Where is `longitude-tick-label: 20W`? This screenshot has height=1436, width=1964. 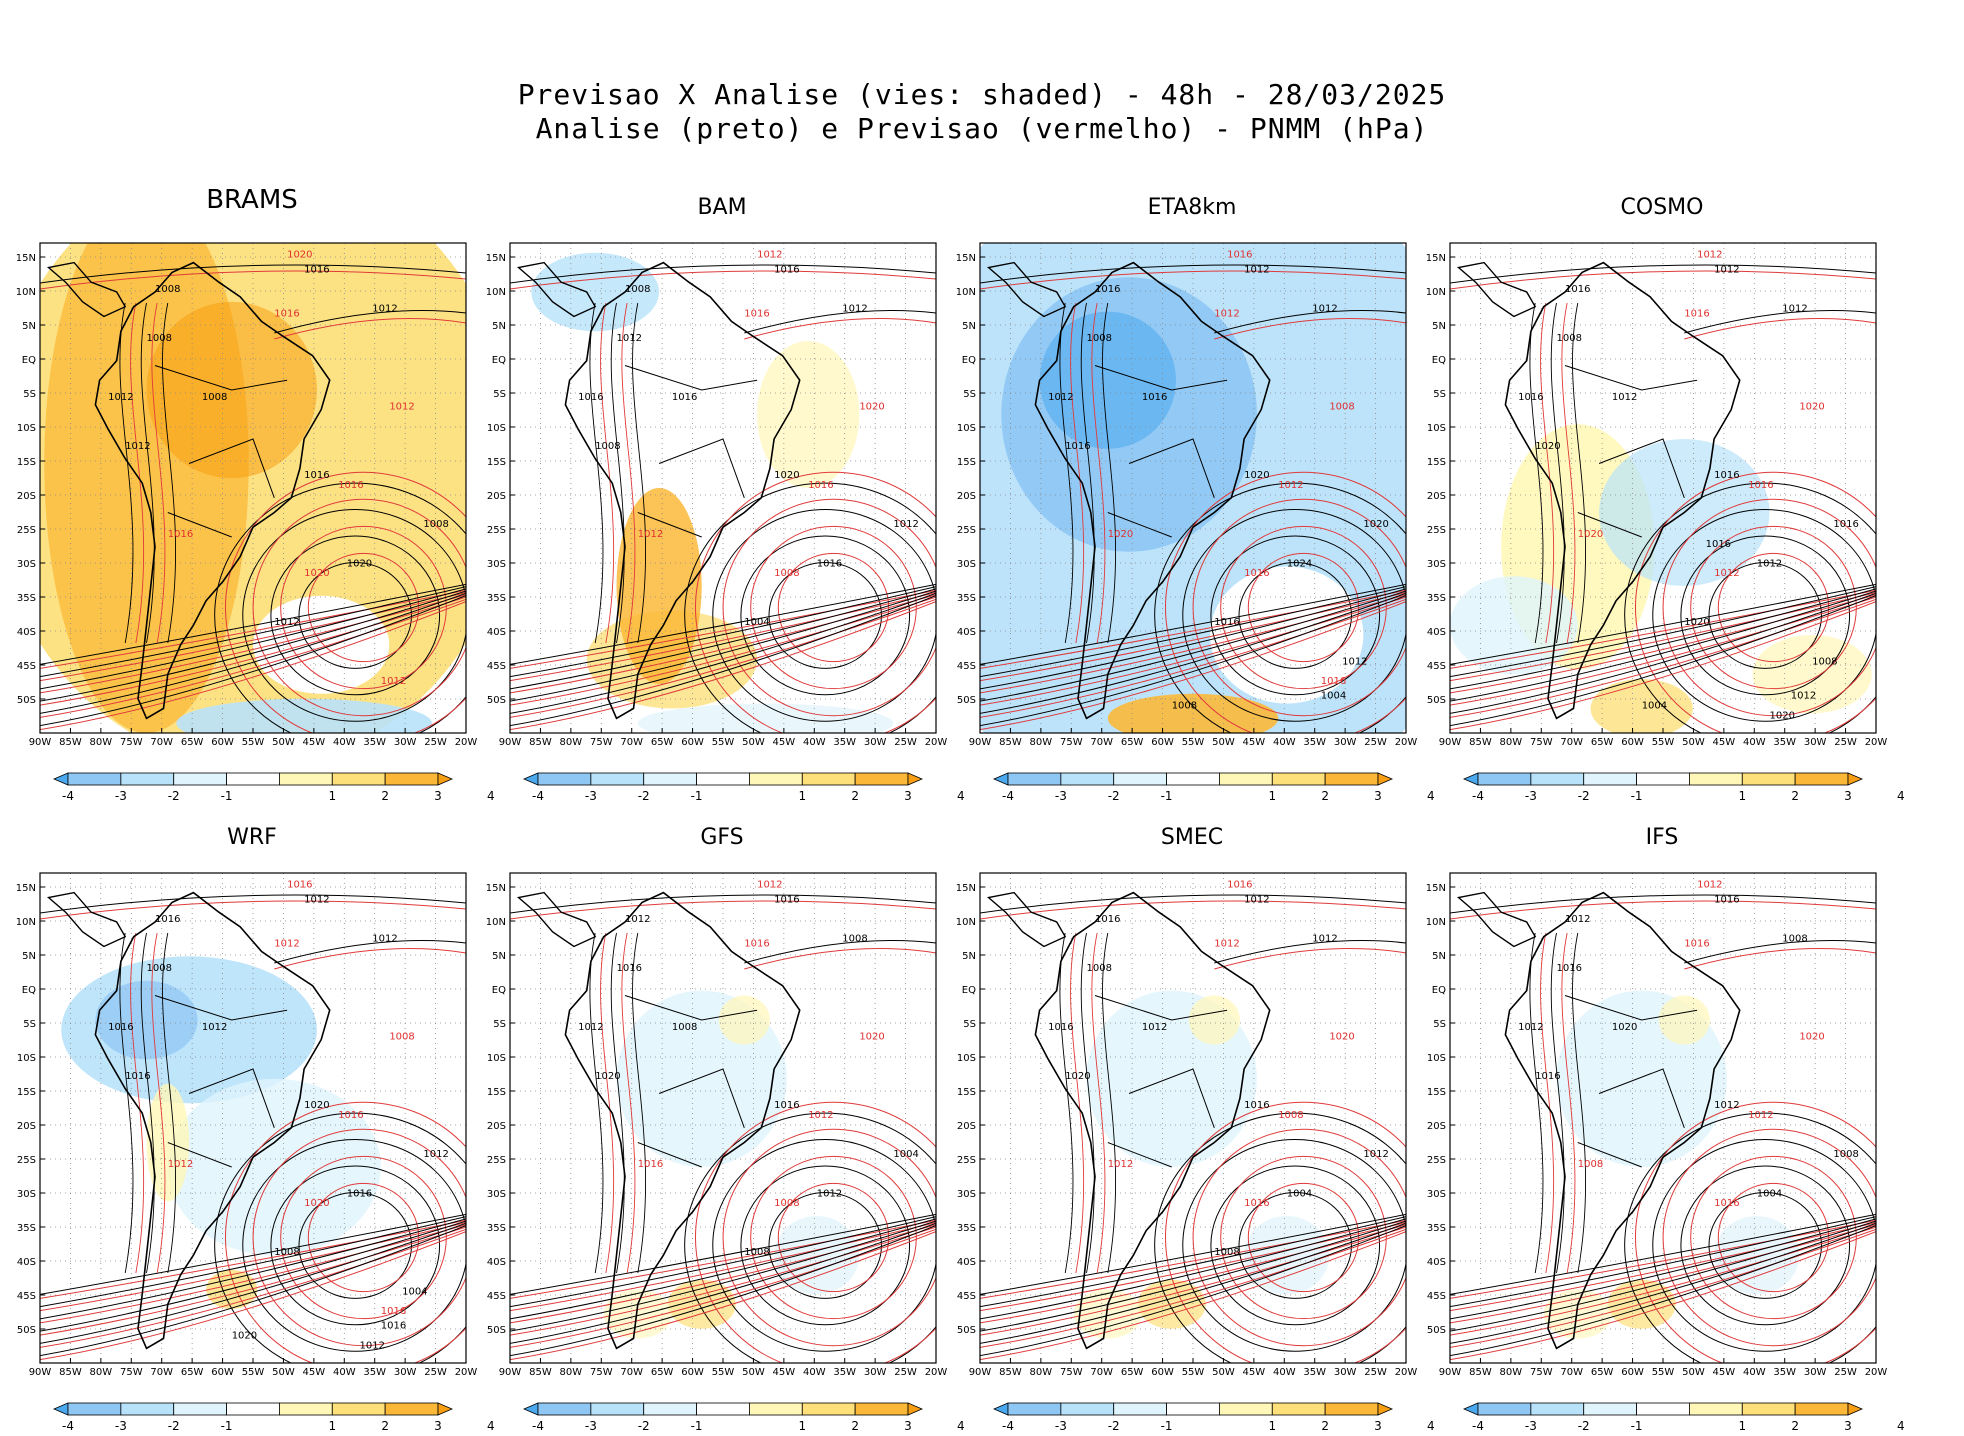 longitude-tick-label: 20W is located at coordinates (1876, 1372).